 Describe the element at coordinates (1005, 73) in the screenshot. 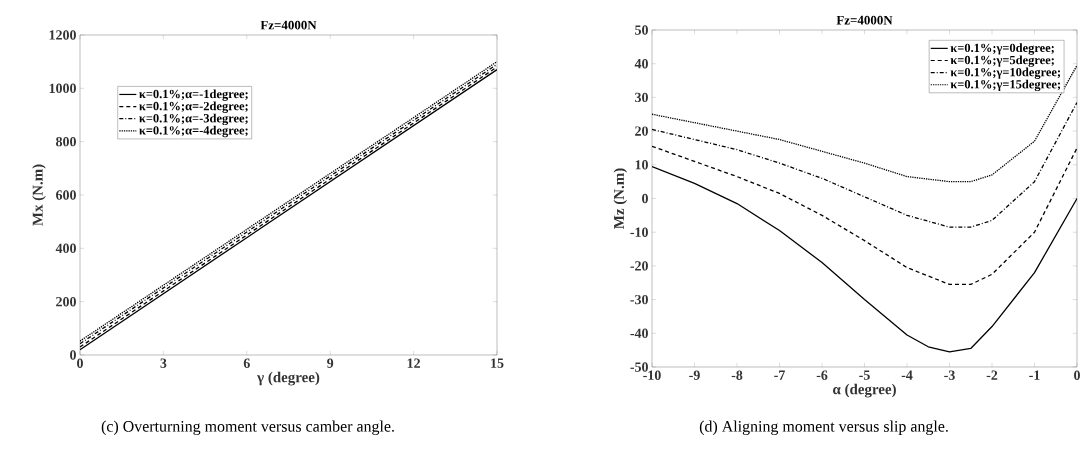

I see `legend-label: κ=0.1%;γ=10degree;` at that location.